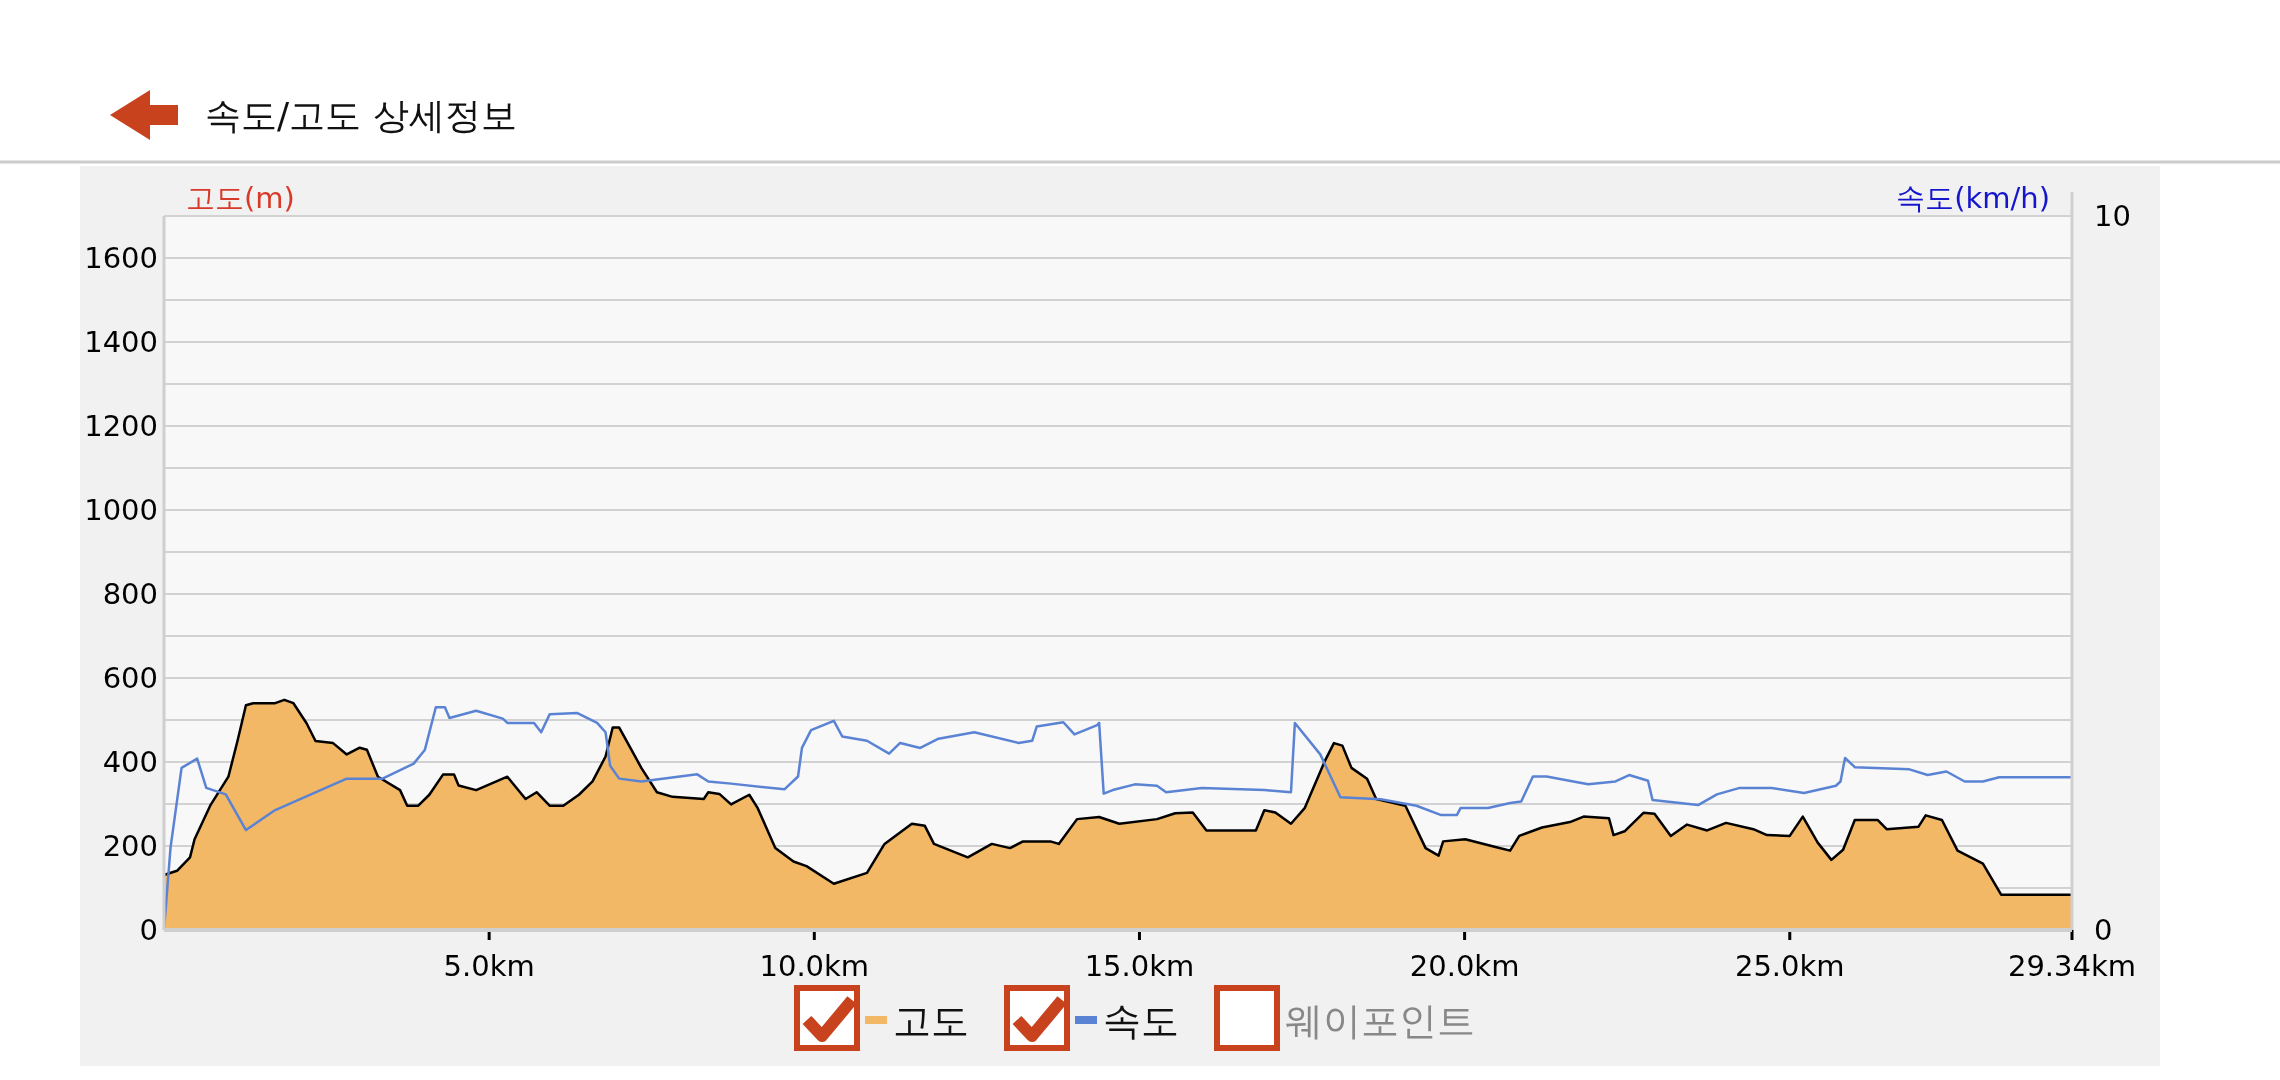 The width and height of the screenshot is (2280, 1080). Describe the element at coordinates (1789, 966) in the screenshot. I see `x-tick-label: 25.0km` at that location.